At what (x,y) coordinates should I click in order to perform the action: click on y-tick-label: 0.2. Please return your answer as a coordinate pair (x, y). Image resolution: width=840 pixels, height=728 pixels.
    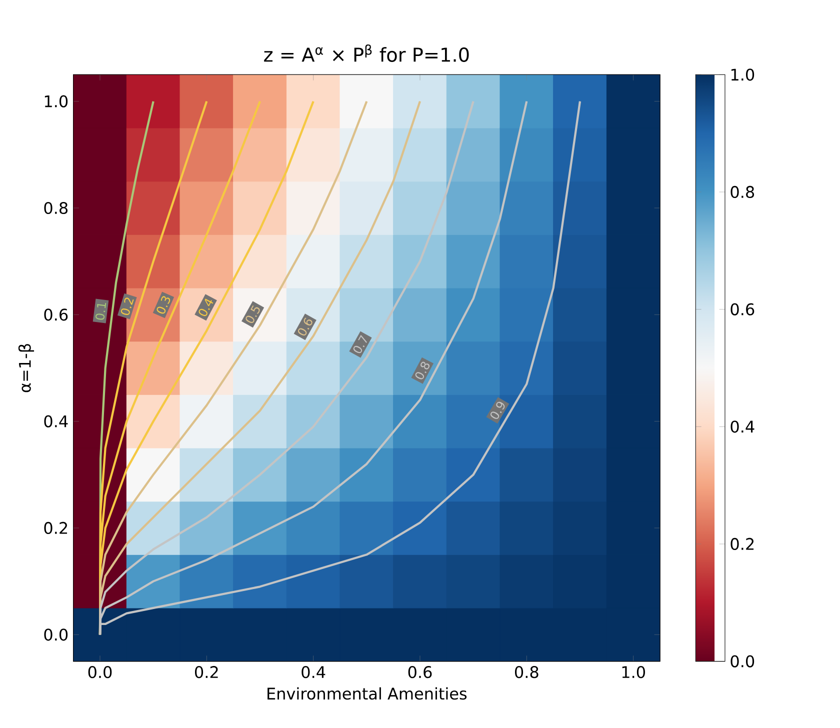
    Looking at the image, I should click on (56, 528).